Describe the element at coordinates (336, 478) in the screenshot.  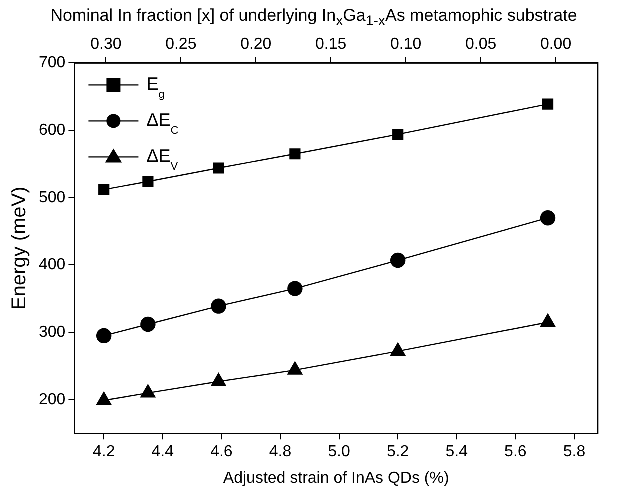
I see `x-axis-title: Adjusted strain of InAs QDs (%)` at that location.